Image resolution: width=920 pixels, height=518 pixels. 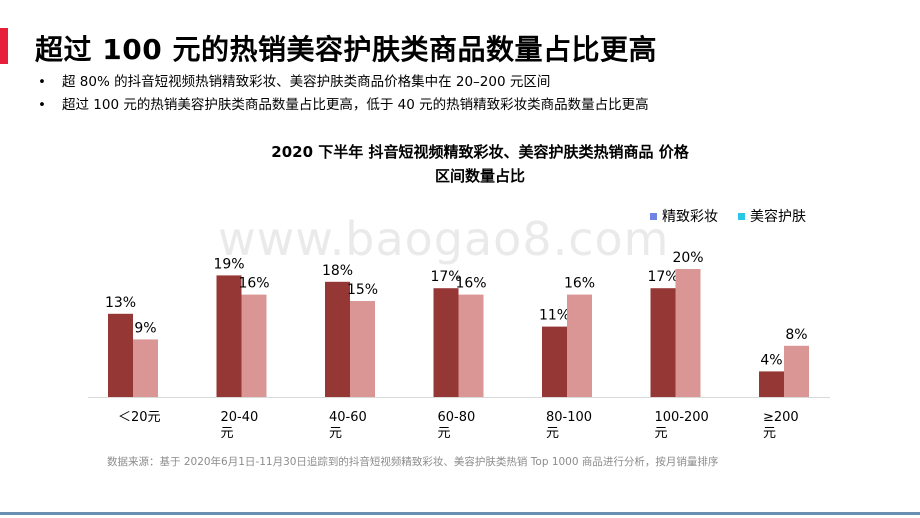 I want to click on data-label-skincare-20-40: 16%, so click(x=253, y=284).